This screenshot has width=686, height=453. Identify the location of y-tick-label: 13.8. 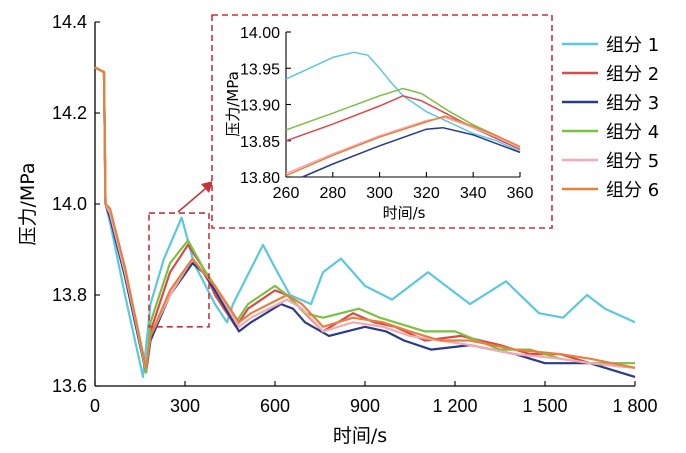
(69, 295).